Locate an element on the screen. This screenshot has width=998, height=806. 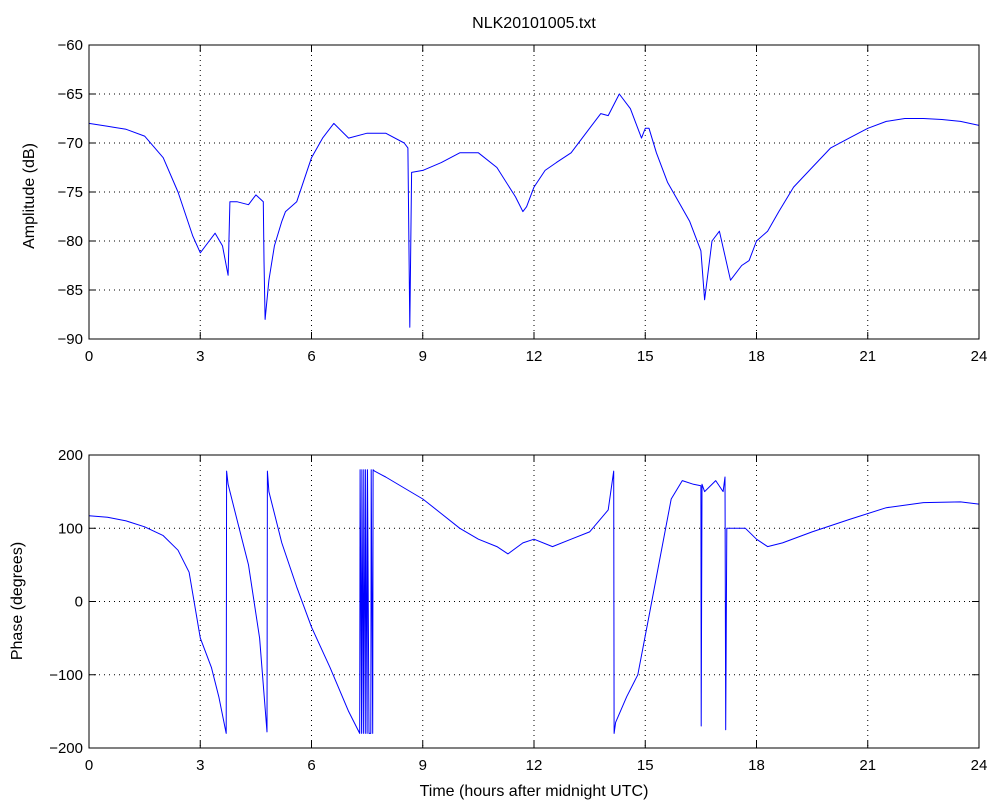
y-tick-label: −90 is located at coordinates (70, 339).